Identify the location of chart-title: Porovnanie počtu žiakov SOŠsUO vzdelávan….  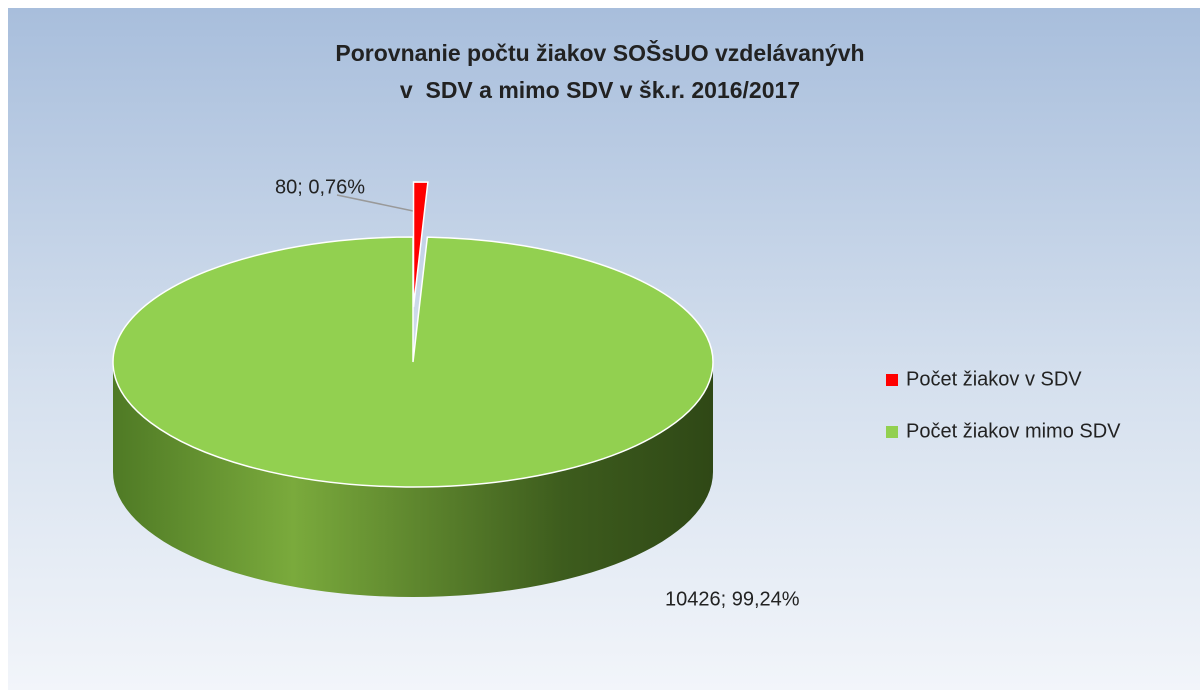
(599, 52).